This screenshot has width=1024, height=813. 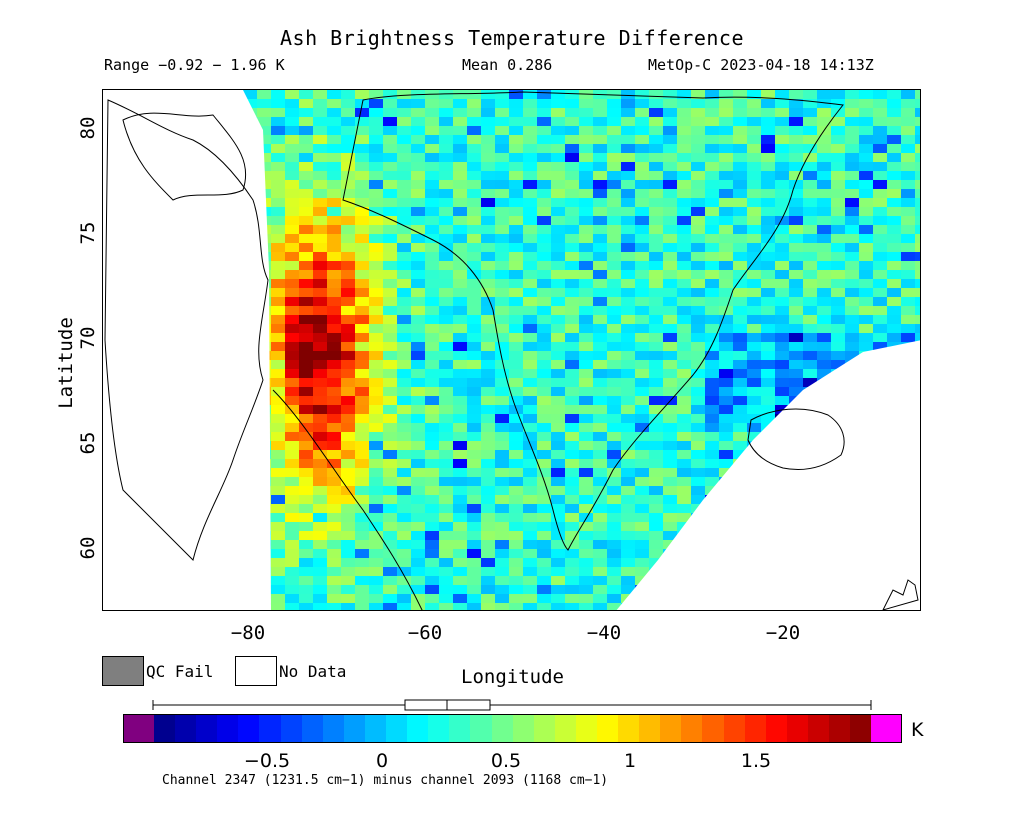 What do you see at coordinates (180, 671) in the screenshot?
I see `qc-fail-label: QC Fail` at bounding box center [180, 671].